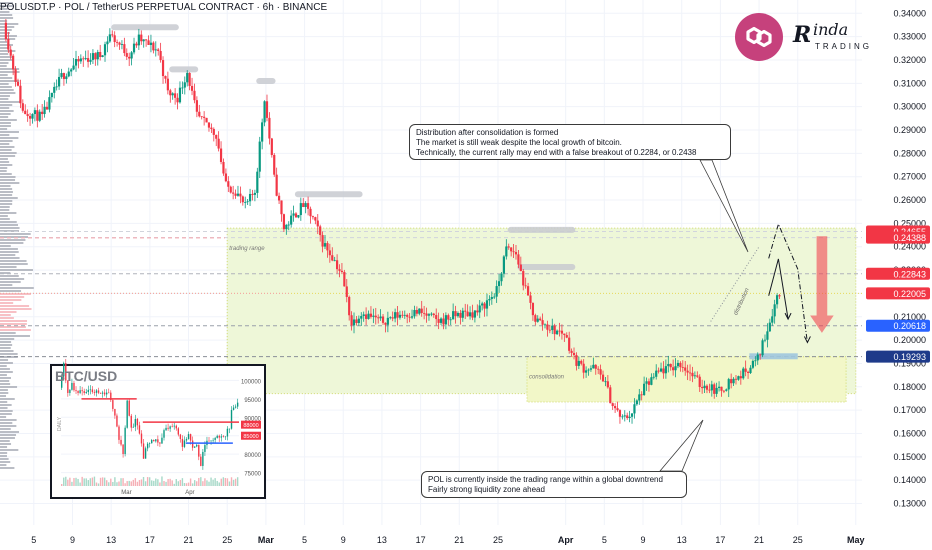 The image size is (932, 550). What do you see at coordinates (547, 378) in the screenshot?
I see `zone-label: consolidation` at bounding box center [547, 378].